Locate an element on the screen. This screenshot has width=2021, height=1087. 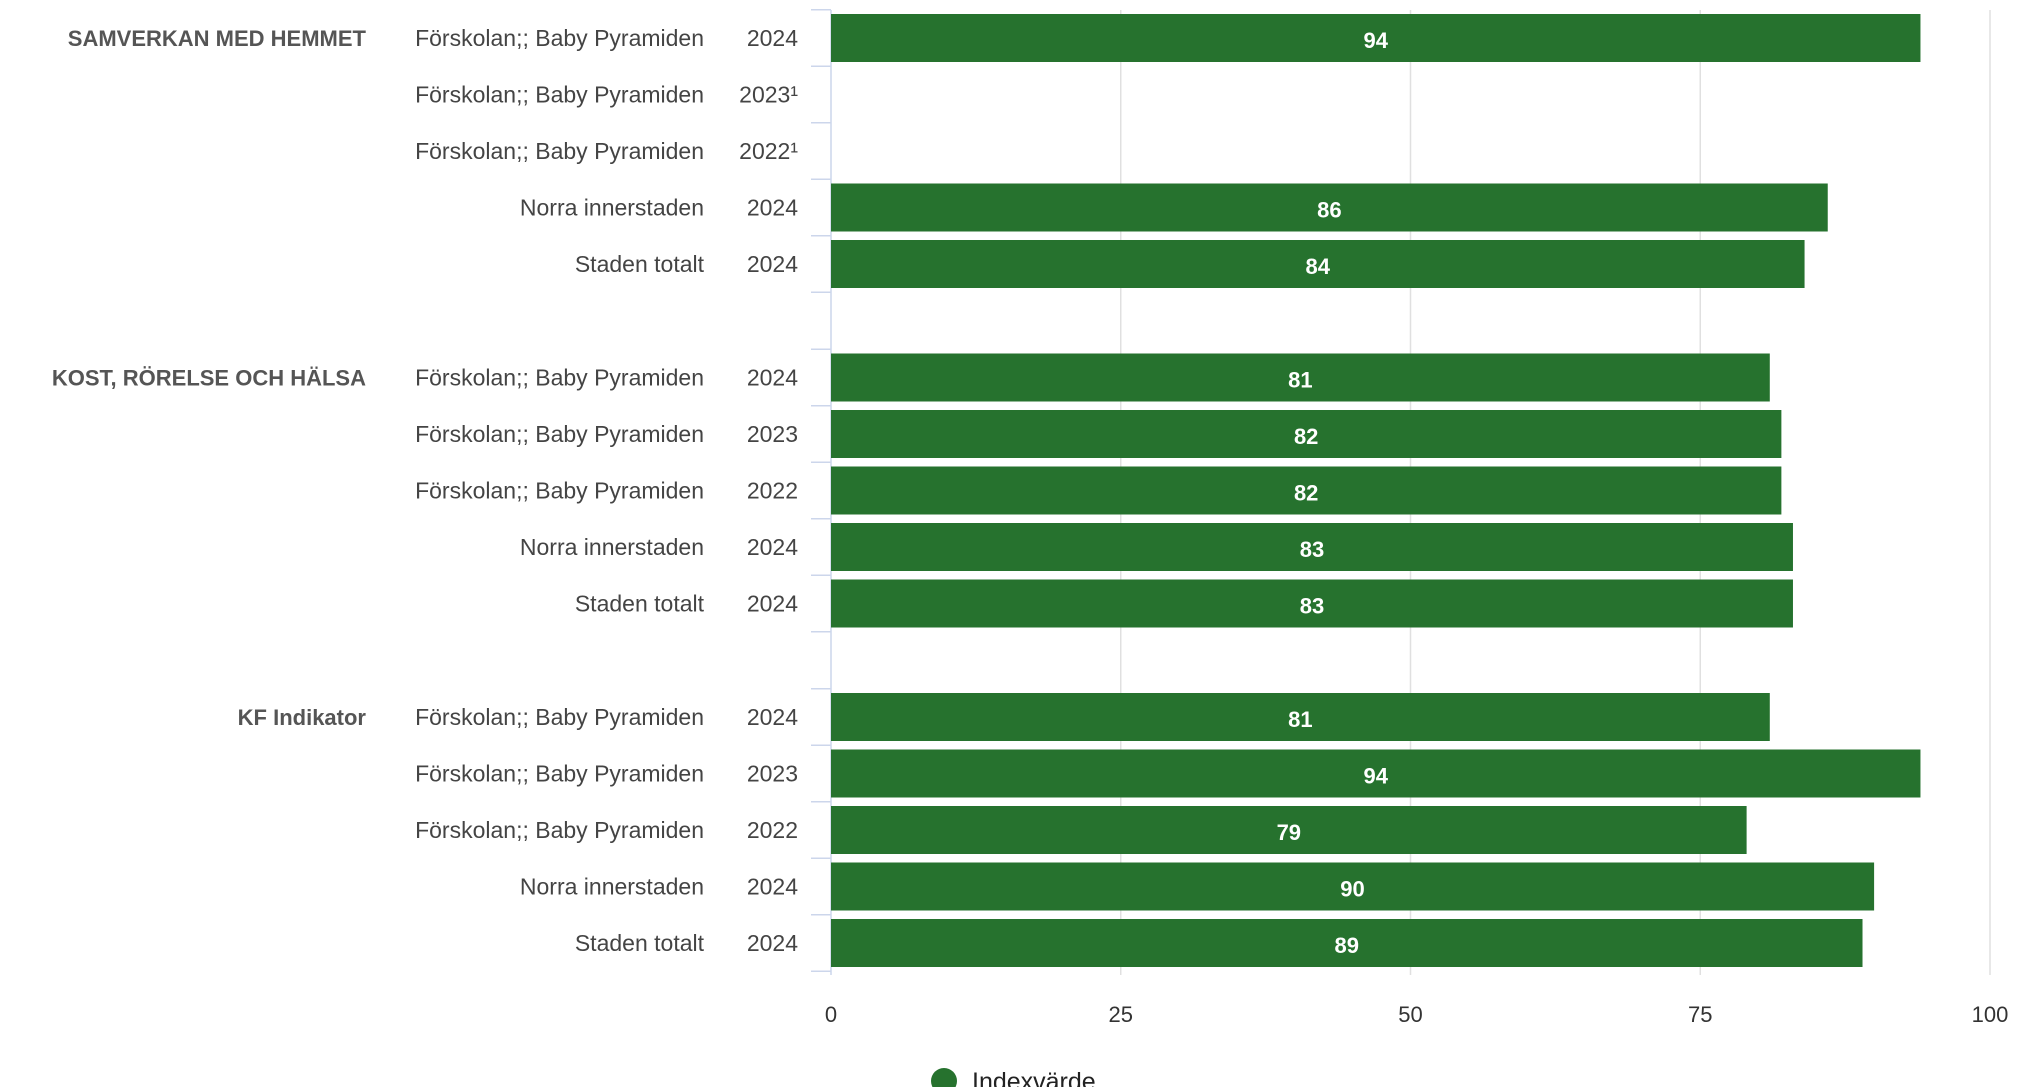
bar-value-label: 84 is located at coordinates (1318, 266).